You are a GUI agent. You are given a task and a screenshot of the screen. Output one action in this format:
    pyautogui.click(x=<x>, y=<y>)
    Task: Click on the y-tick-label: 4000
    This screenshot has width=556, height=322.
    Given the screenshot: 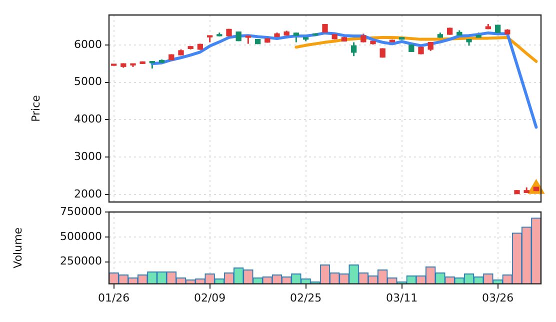 What is the action you would take?
    pyautogui.click(x=88, y=119)
    